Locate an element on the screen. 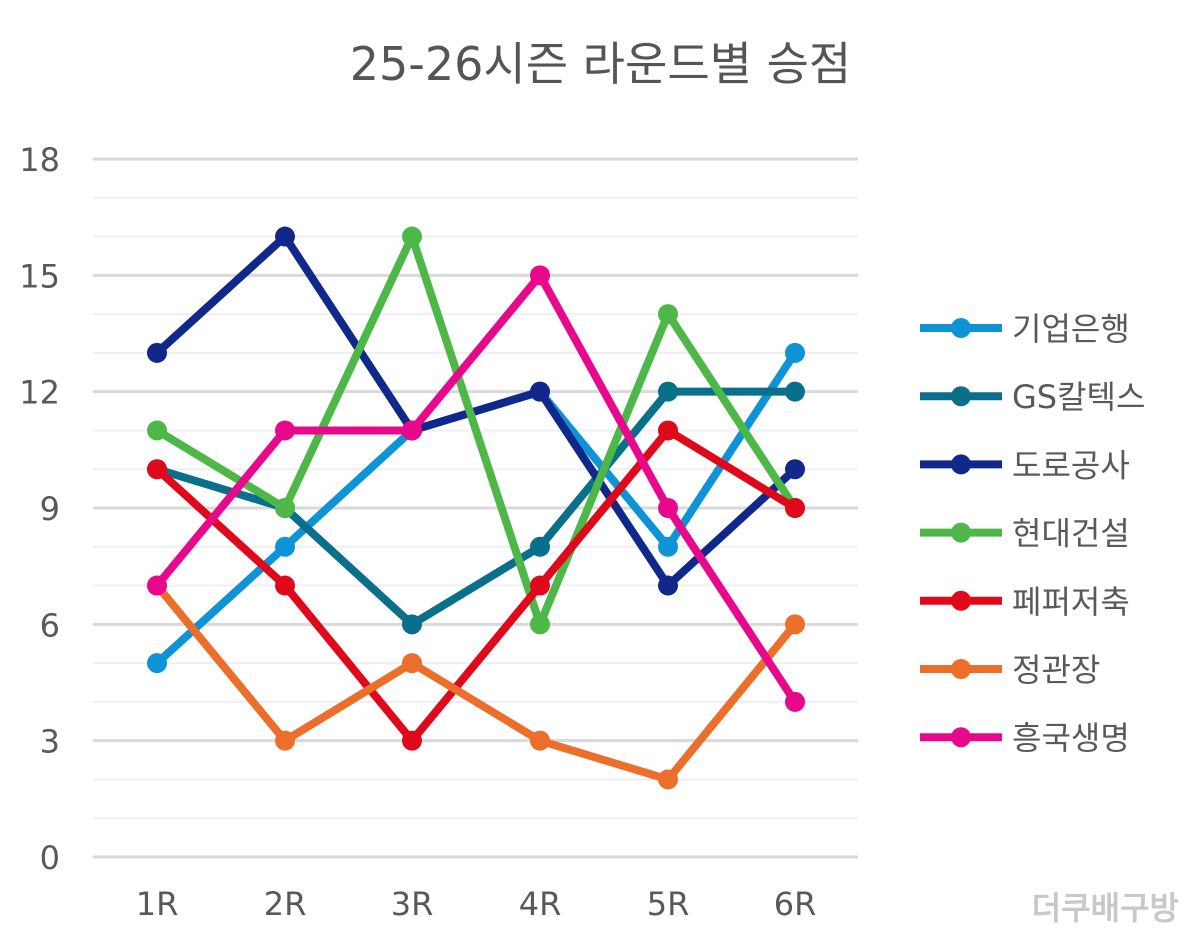 This screenshot has width=1201, height=943. y-tick-label: 3 is located at coordinates (50, 742).